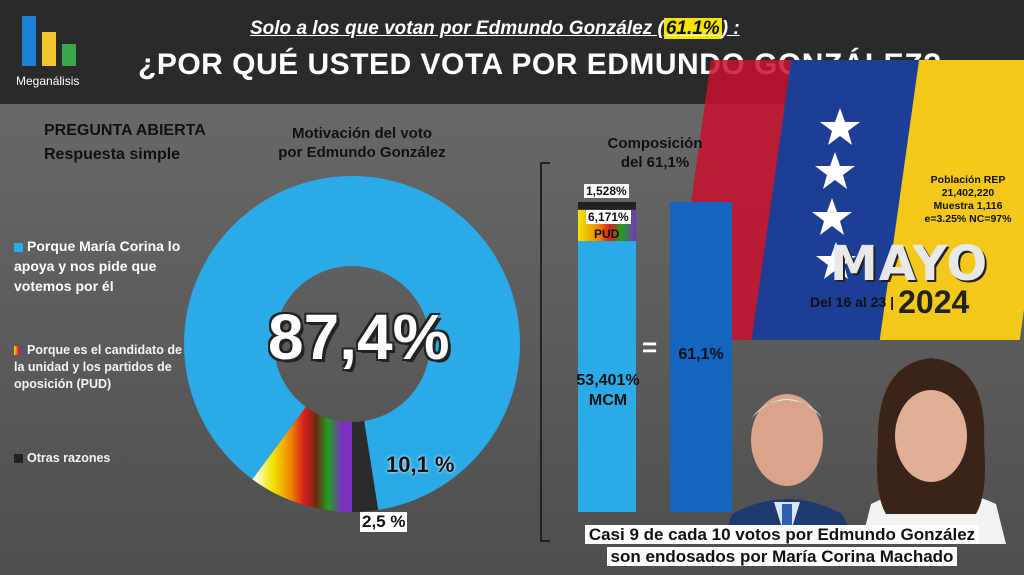  I want to click on legend-item-otras: Otras razones, so click(101, 458).